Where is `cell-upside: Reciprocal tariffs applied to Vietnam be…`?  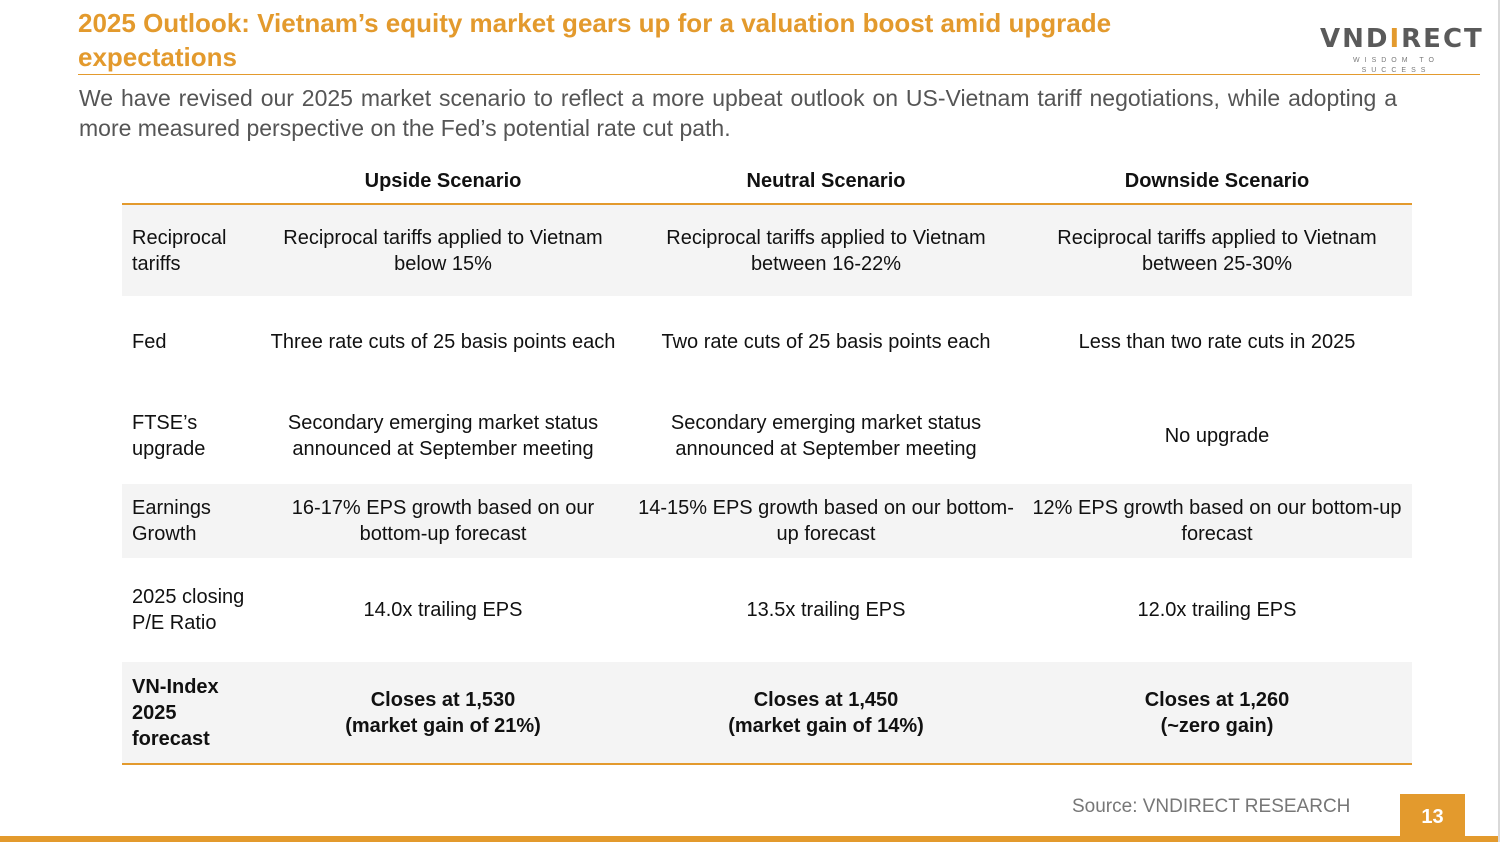
cell-upside: Reciprocal tariffs applied to Vietnam be… is located at coordinates (443, 250).